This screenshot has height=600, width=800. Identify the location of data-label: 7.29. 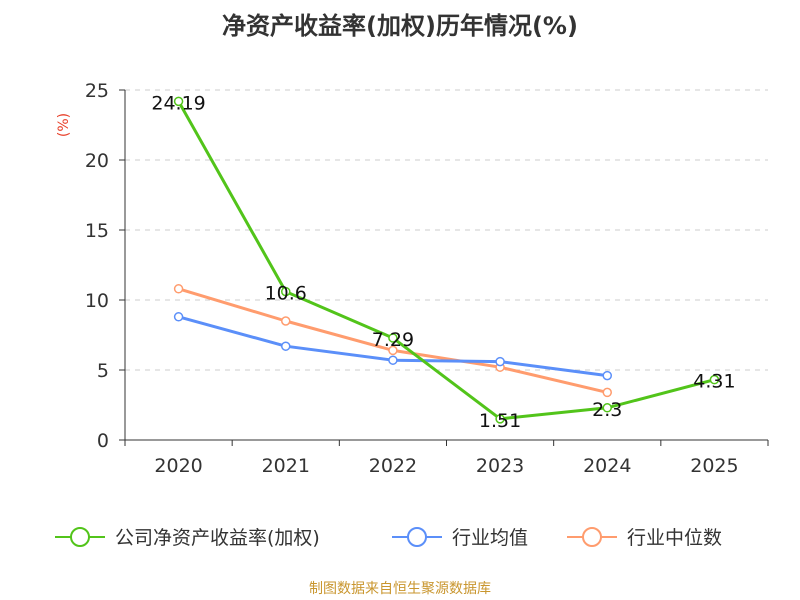
(393, 340).